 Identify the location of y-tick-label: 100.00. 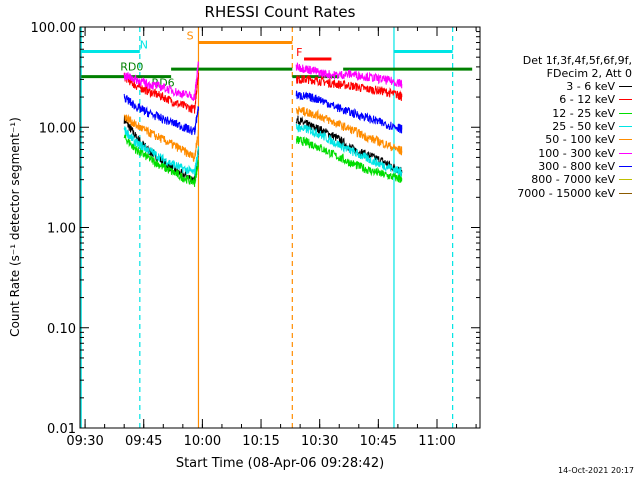
(54, 28).